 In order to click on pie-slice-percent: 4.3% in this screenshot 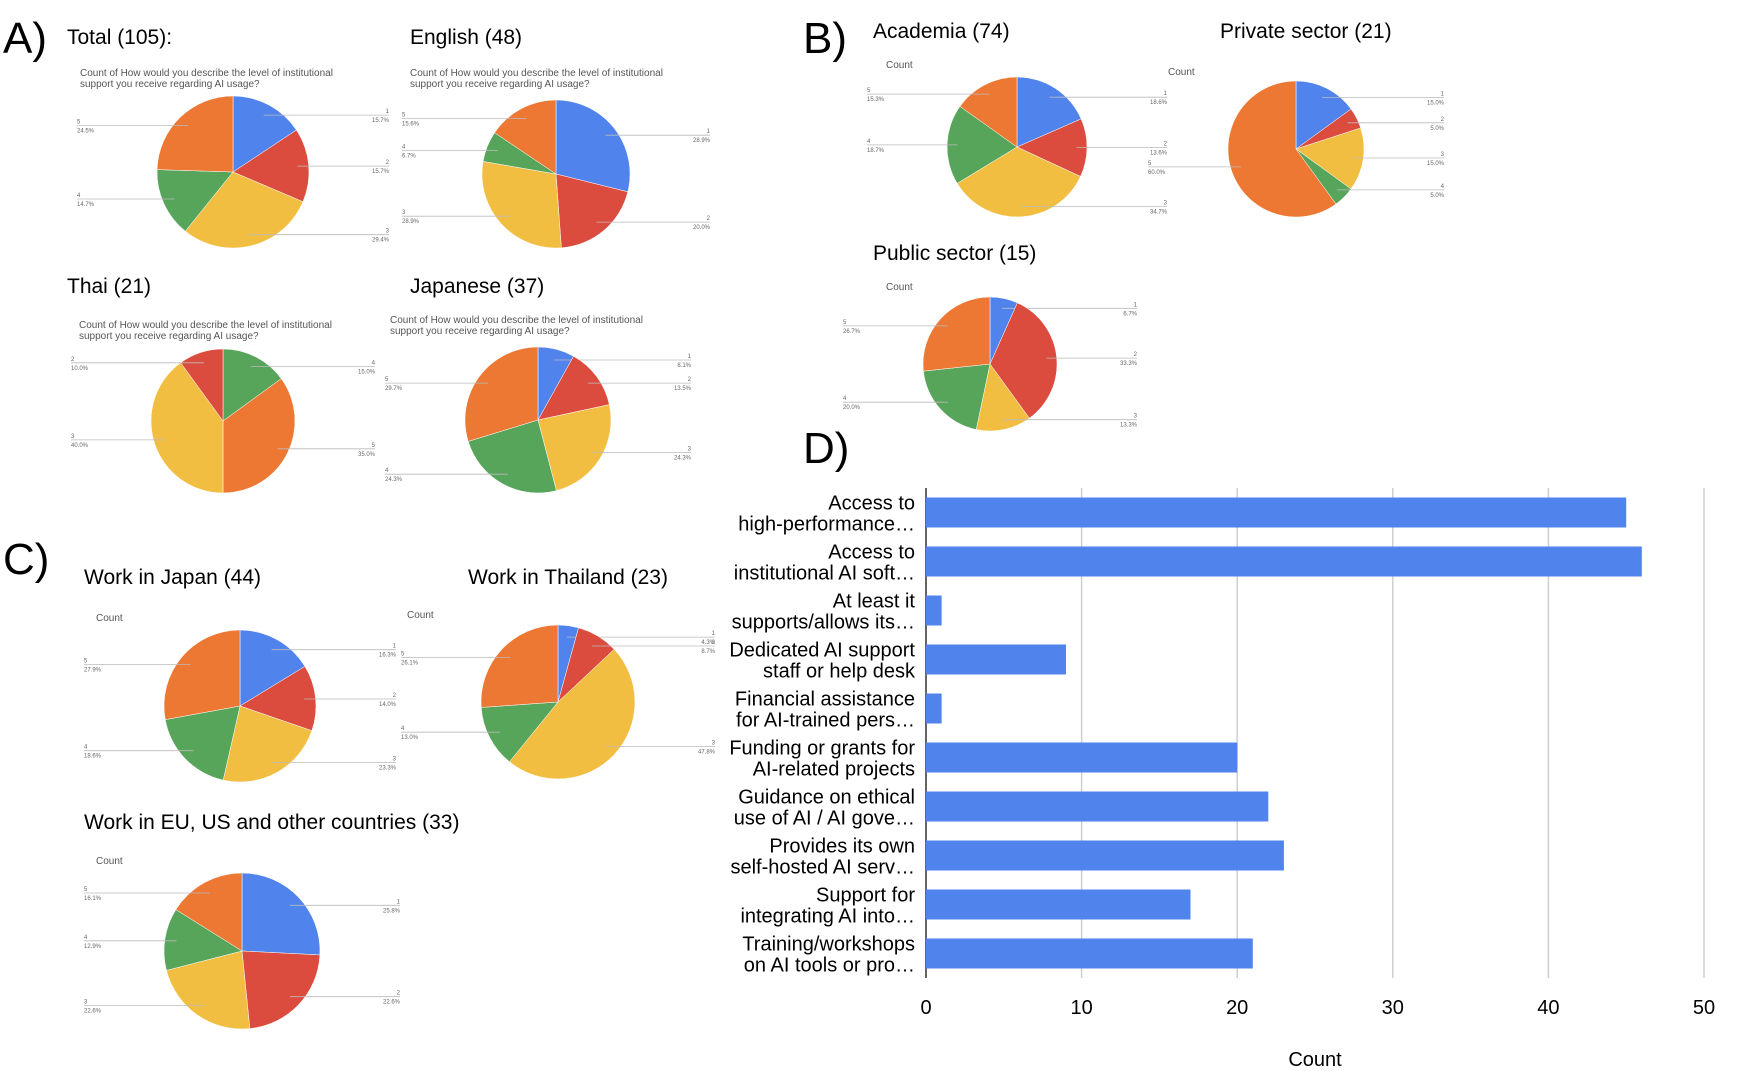, I will do `click(708, 643)`.